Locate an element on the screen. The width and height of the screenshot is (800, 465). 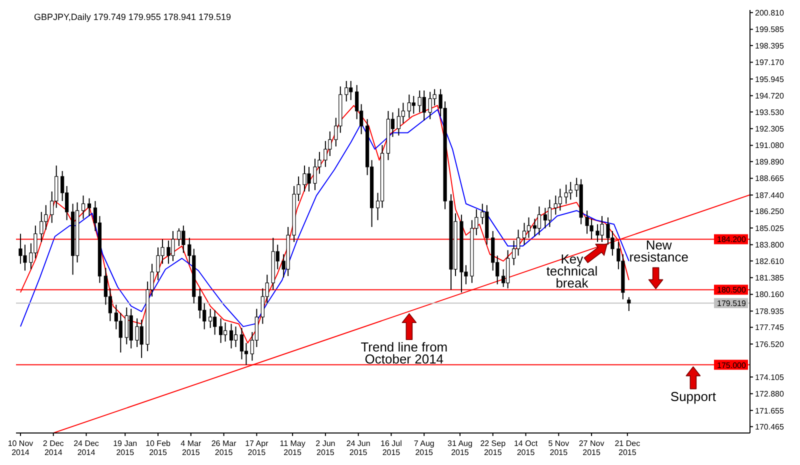
y-tick-label: 199.585 is located at coordinates (769, 29).